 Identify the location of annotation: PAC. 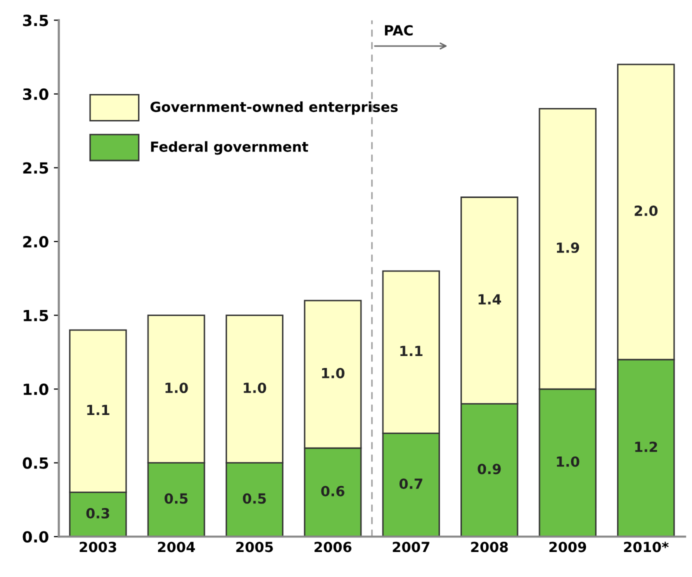
(398, 30).